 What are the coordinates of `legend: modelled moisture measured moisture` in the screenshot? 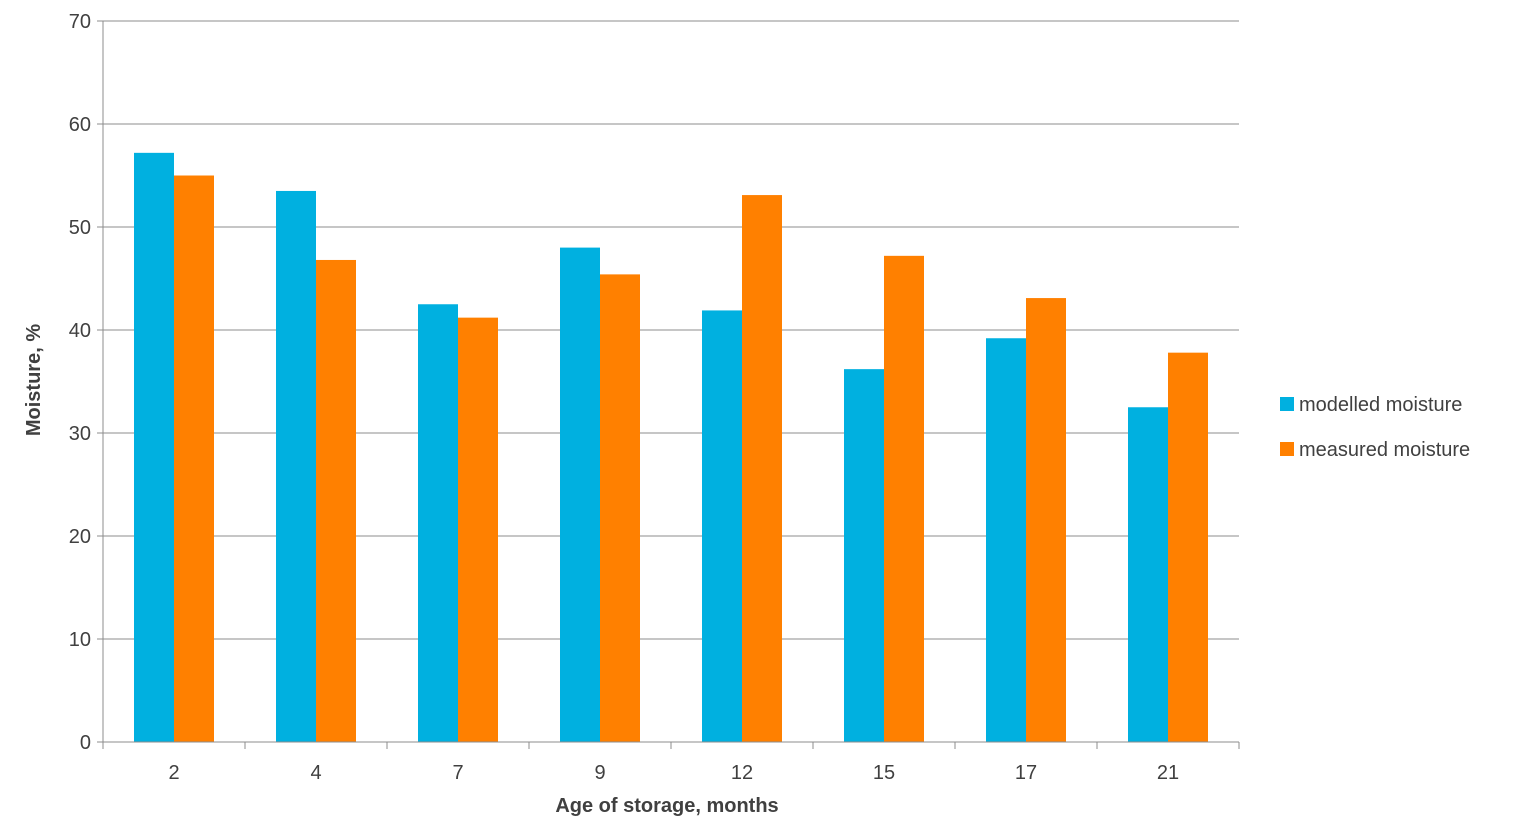 It's located at (1375, 427).